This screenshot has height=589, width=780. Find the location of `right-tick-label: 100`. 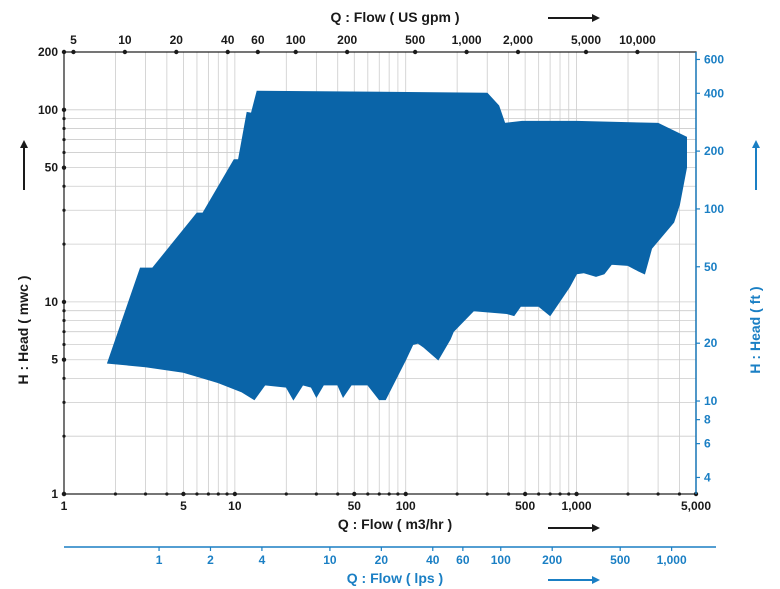

right-tick-label: 100 is located at coordinates (714, 209).